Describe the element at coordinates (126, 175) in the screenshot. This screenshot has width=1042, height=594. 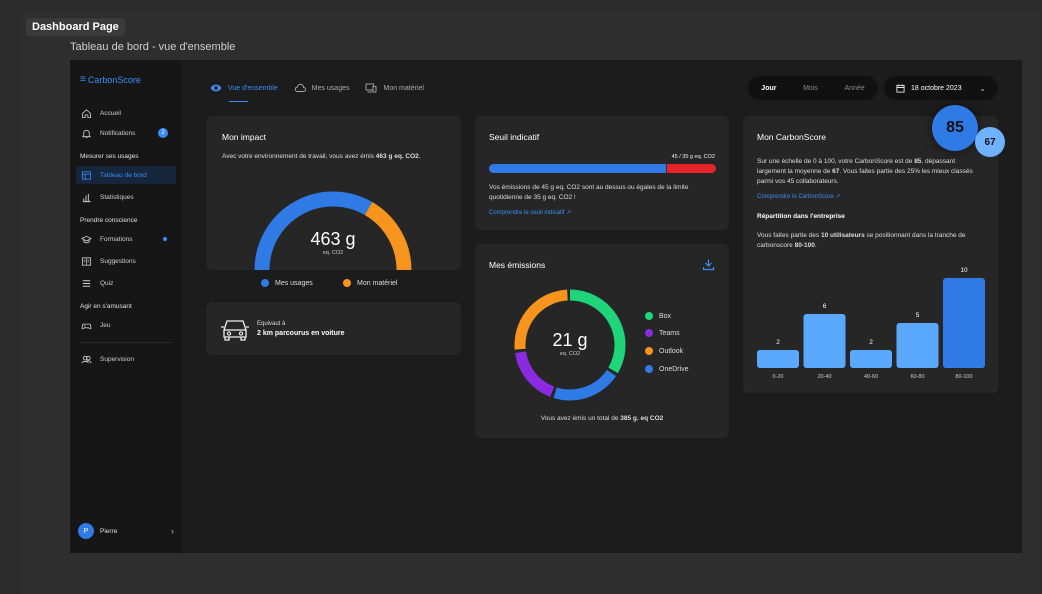
I see `sidebar-item-tableau-de-bord: Tableau de bord` at that location.